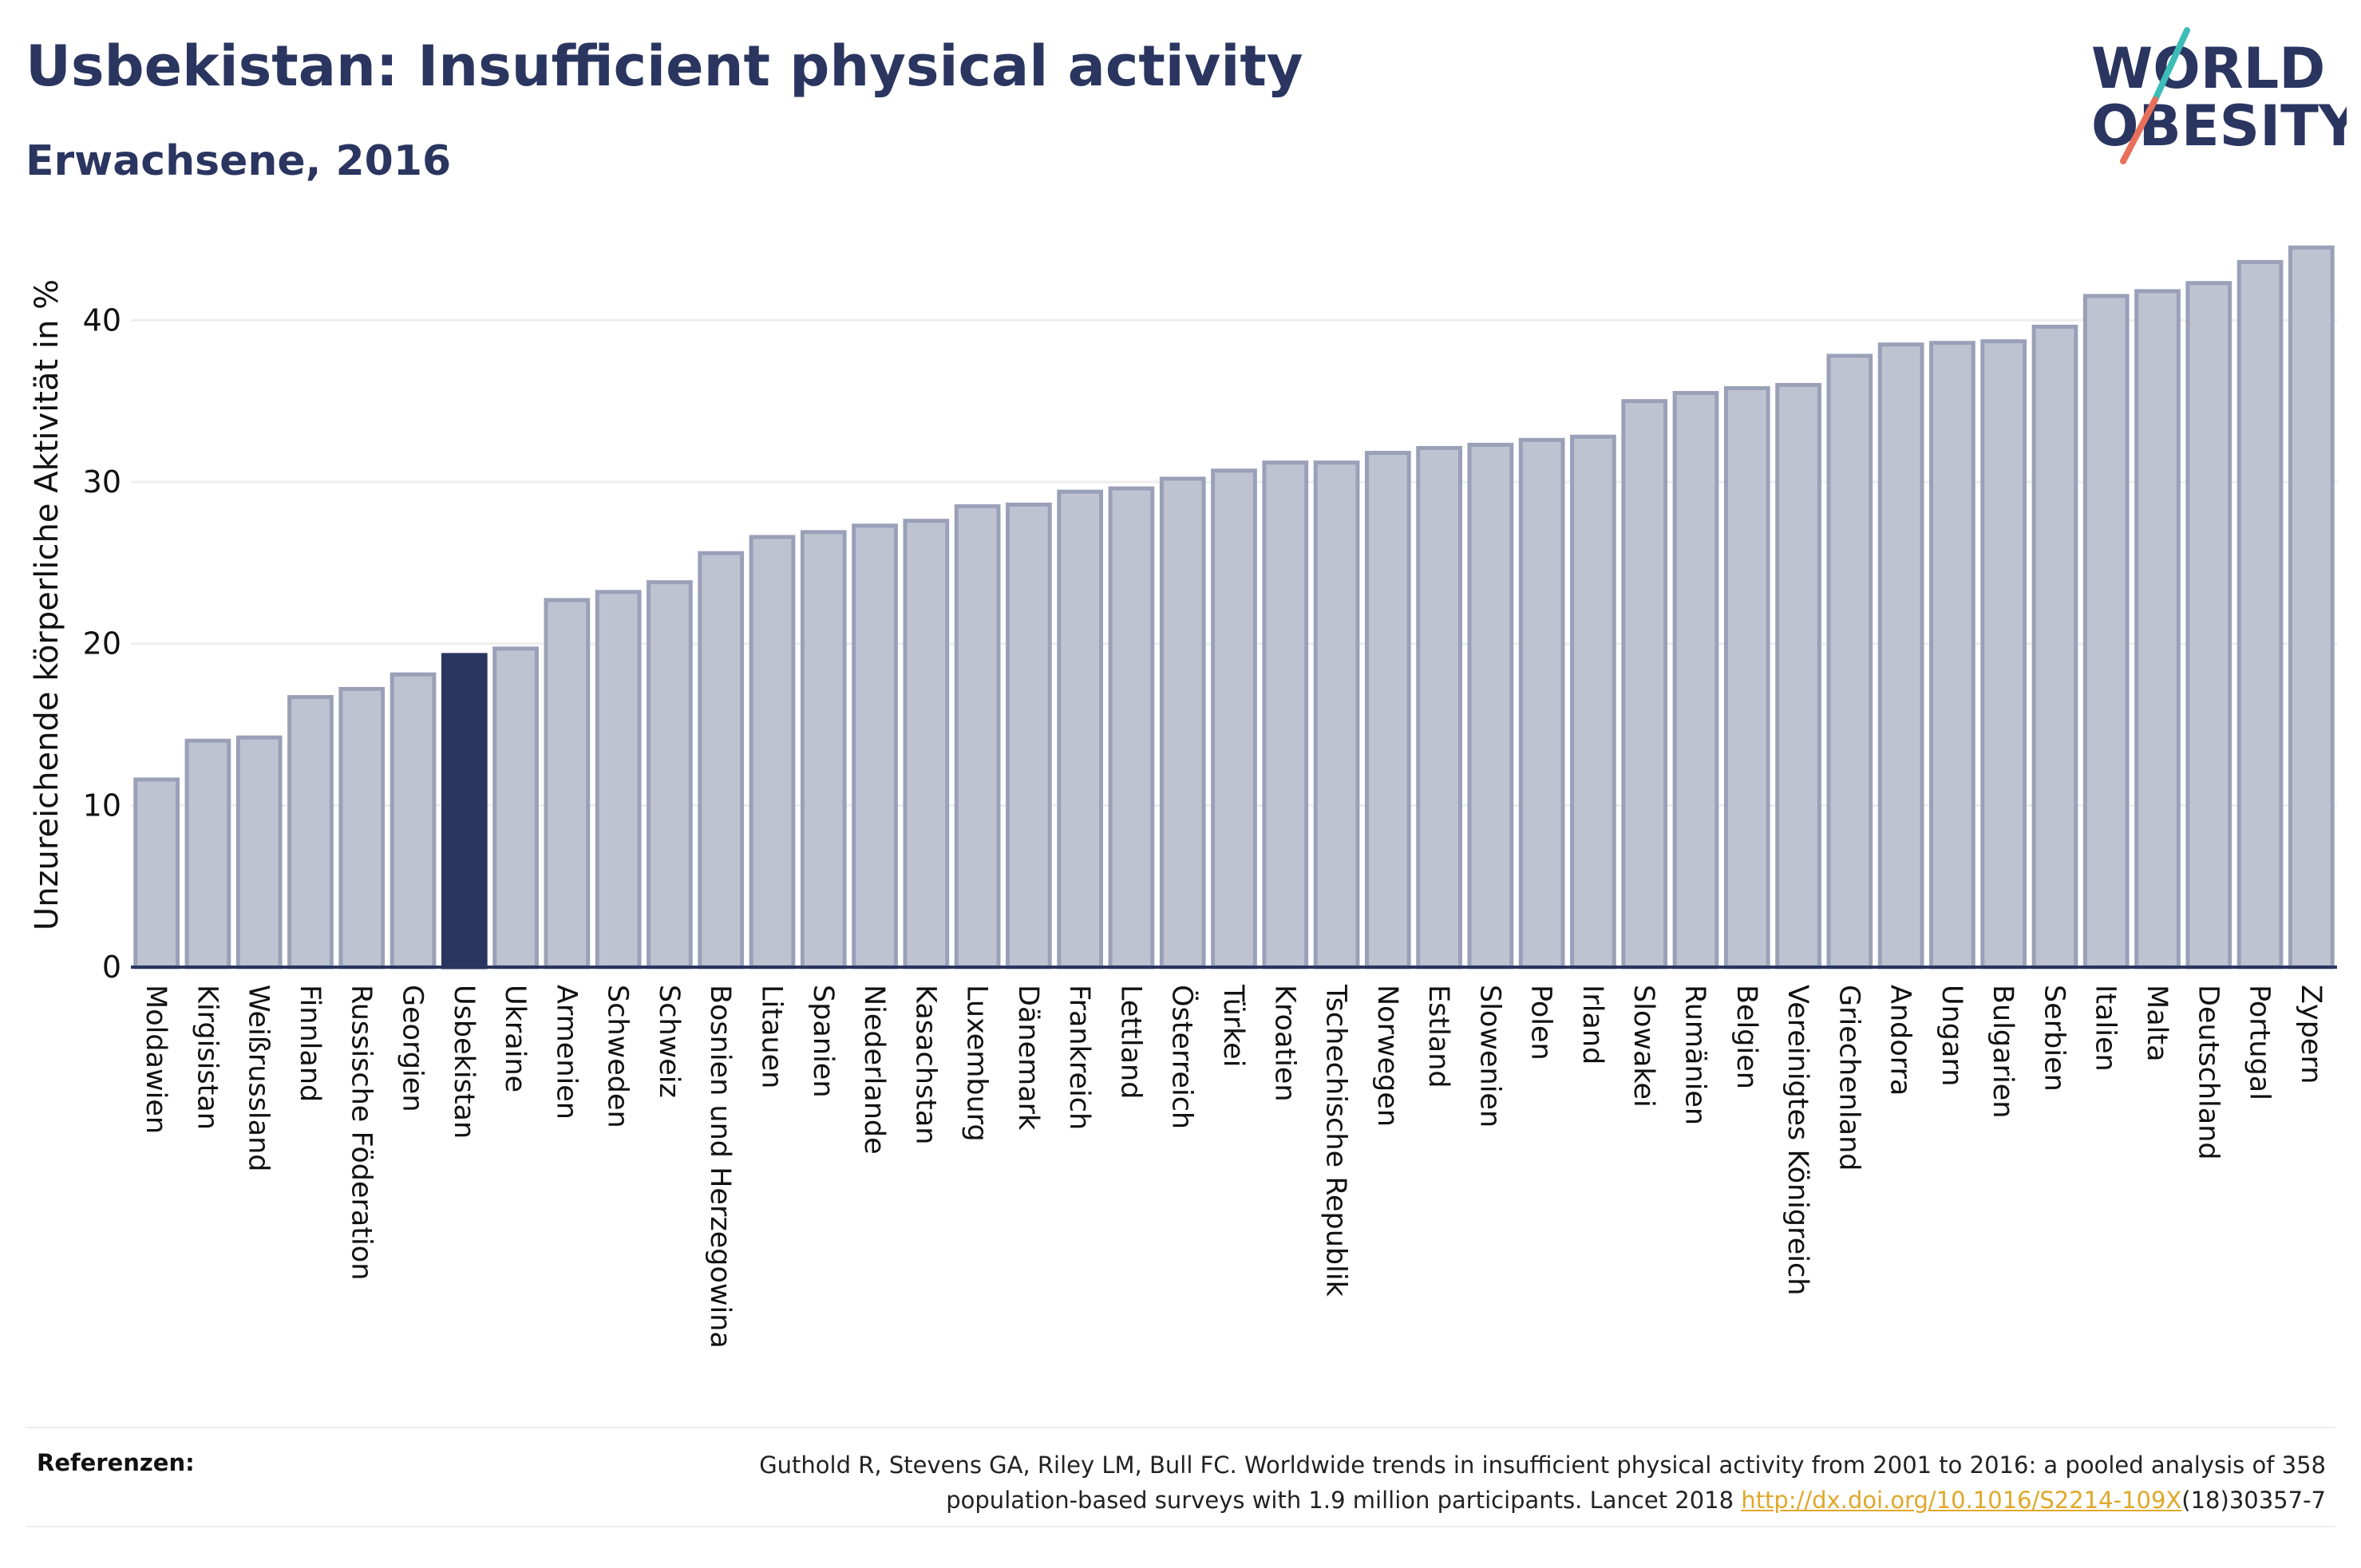 The width and height of the screenshot is (2361, 1568). What do you see at coordinates (1541, 703) in the screenshot?
I see `bar-polen` at bounding box center [1541, 703].